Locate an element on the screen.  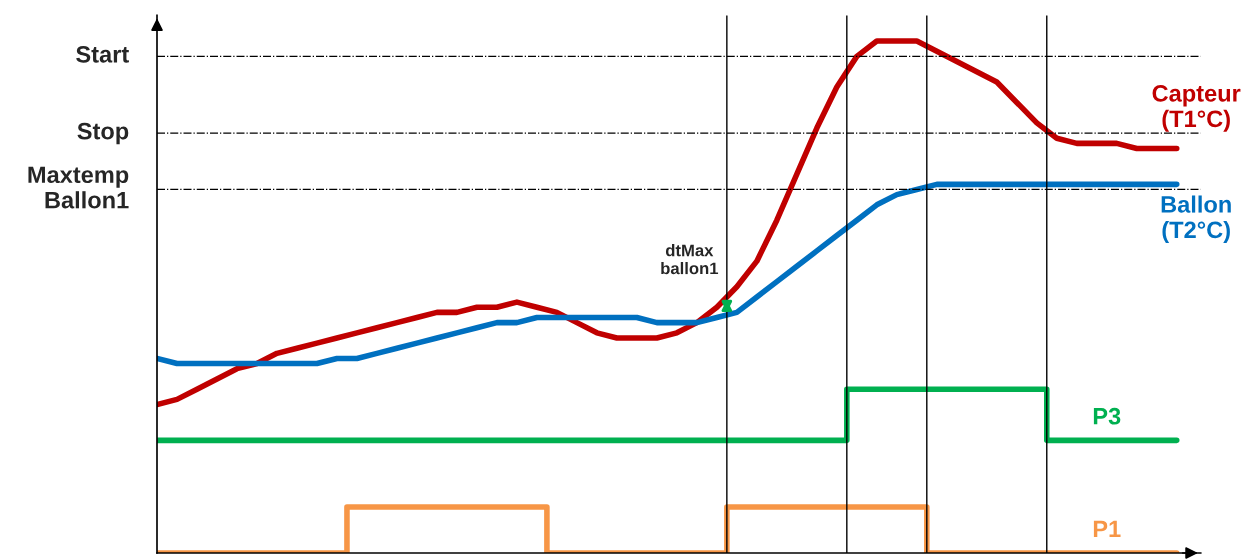
ref-line-label: Maxtemp Ballon1 is located at coordinates (78, 187).